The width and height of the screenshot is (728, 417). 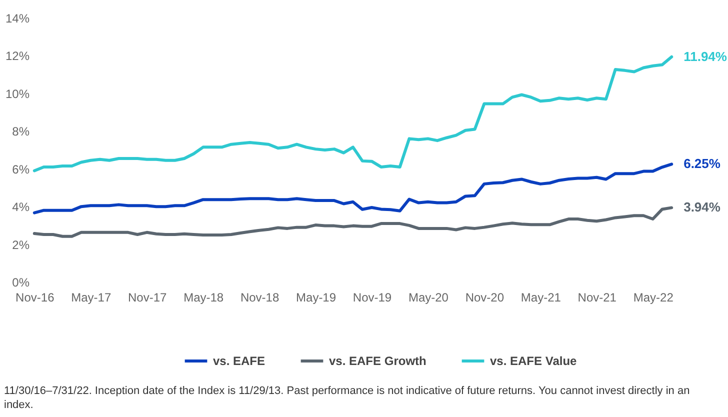 What do you see at coordinates (21, 169) in the screenshot?
I see `y-tick-label: 6%` at bounding box center [21, 169].